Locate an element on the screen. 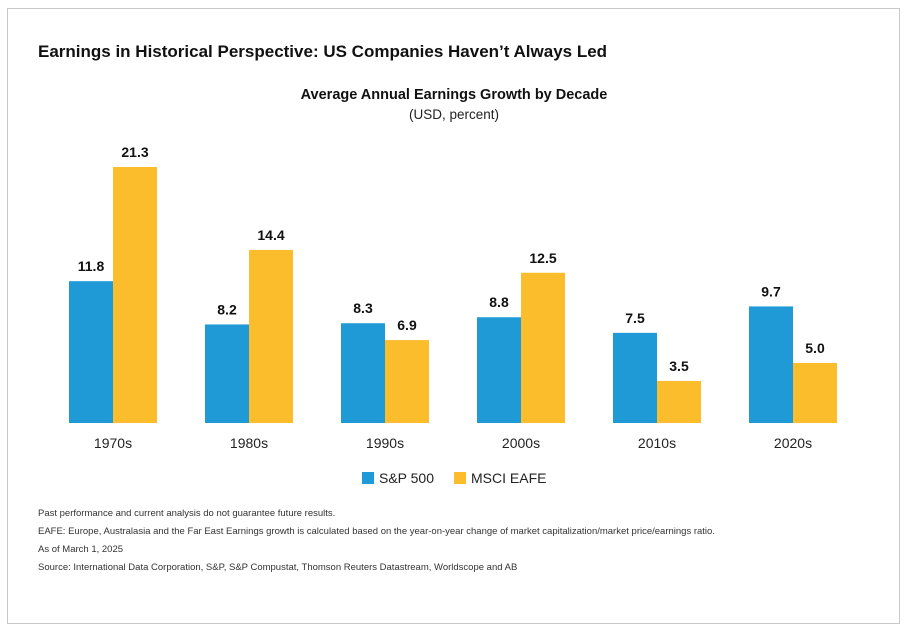  bar-msci-eafe-1980s is located at coordinates (271, 336).